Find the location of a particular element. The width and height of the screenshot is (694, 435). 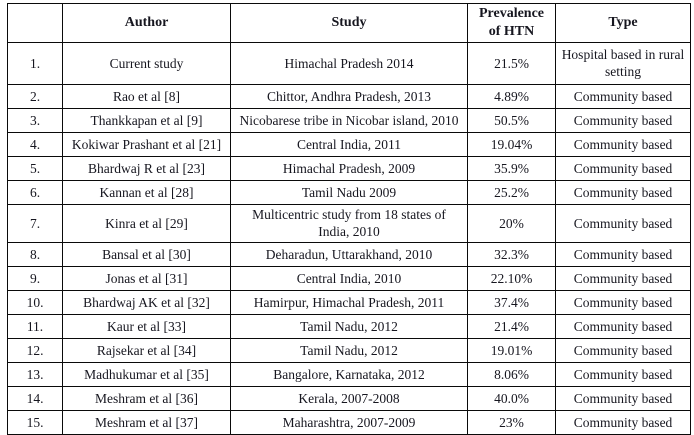

cell-serial-number: 15. is located at coordinates (35, 422).